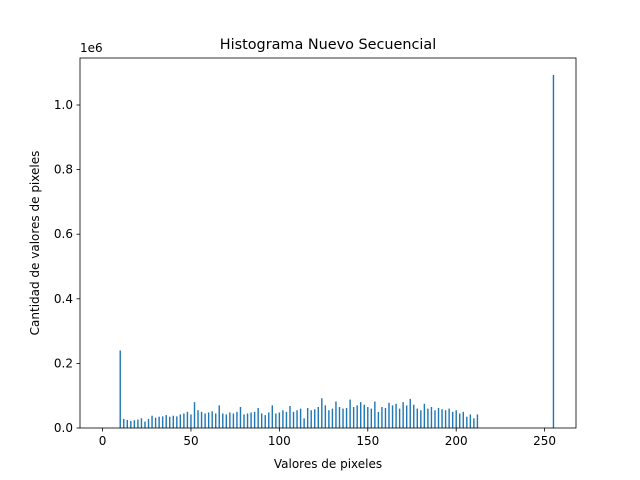  I want to click on y-tick-label: 0.4, so click(63, 299).